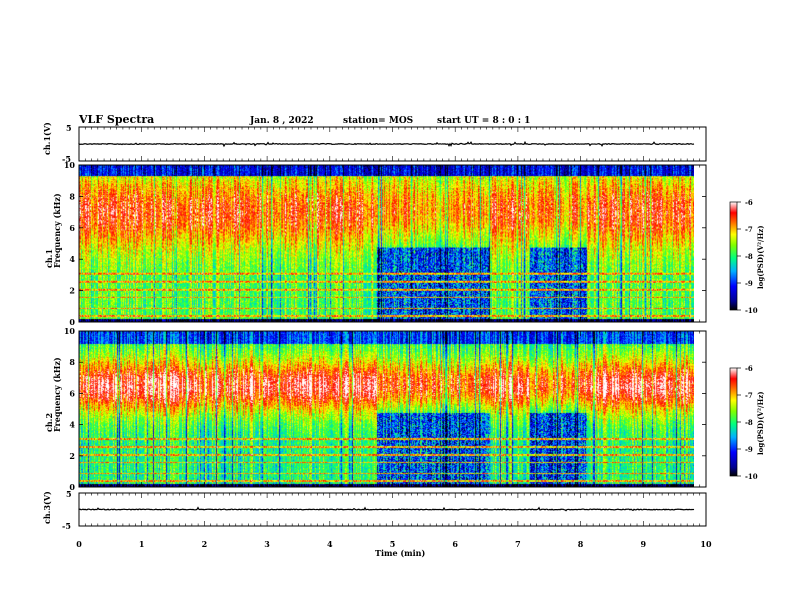 Image resolution: width=792 pixels, height=612 pixels. Describe the element at coordinates (205, 544) in the screenshot. I see `xtick-label: 2` at that location.